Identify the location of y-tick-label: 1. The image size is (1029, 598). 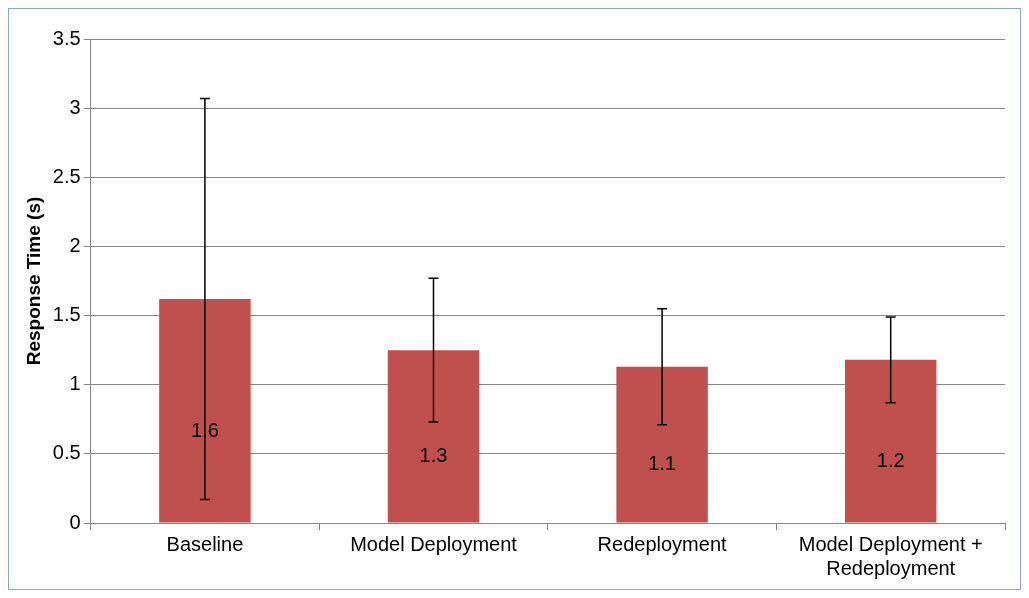
(75, 383).